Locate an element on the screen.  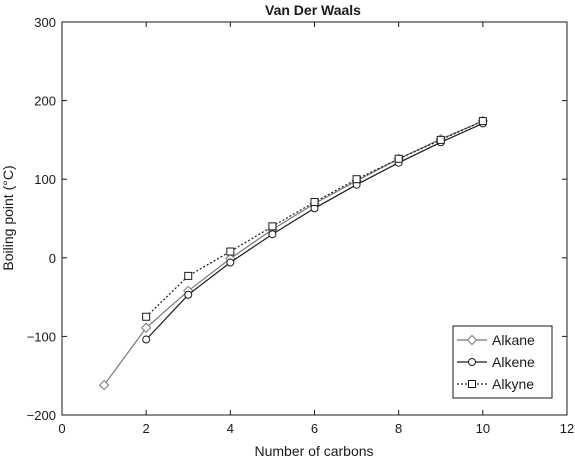
legend: Alkane Alkene Alkyne is located at coordinates (502, 362).